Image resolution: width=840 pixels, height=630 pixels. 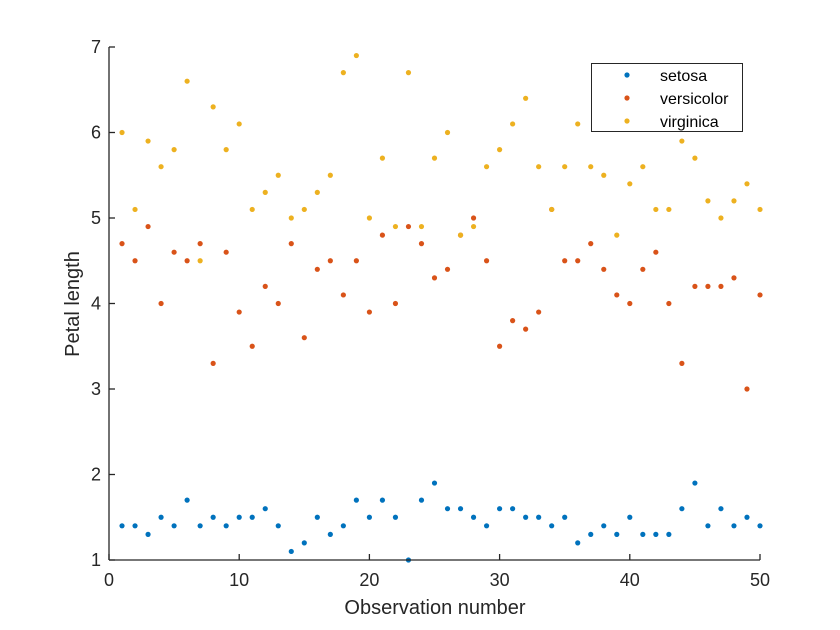 I want to click on y-tick-label: 2, so click(x=96, y=475).